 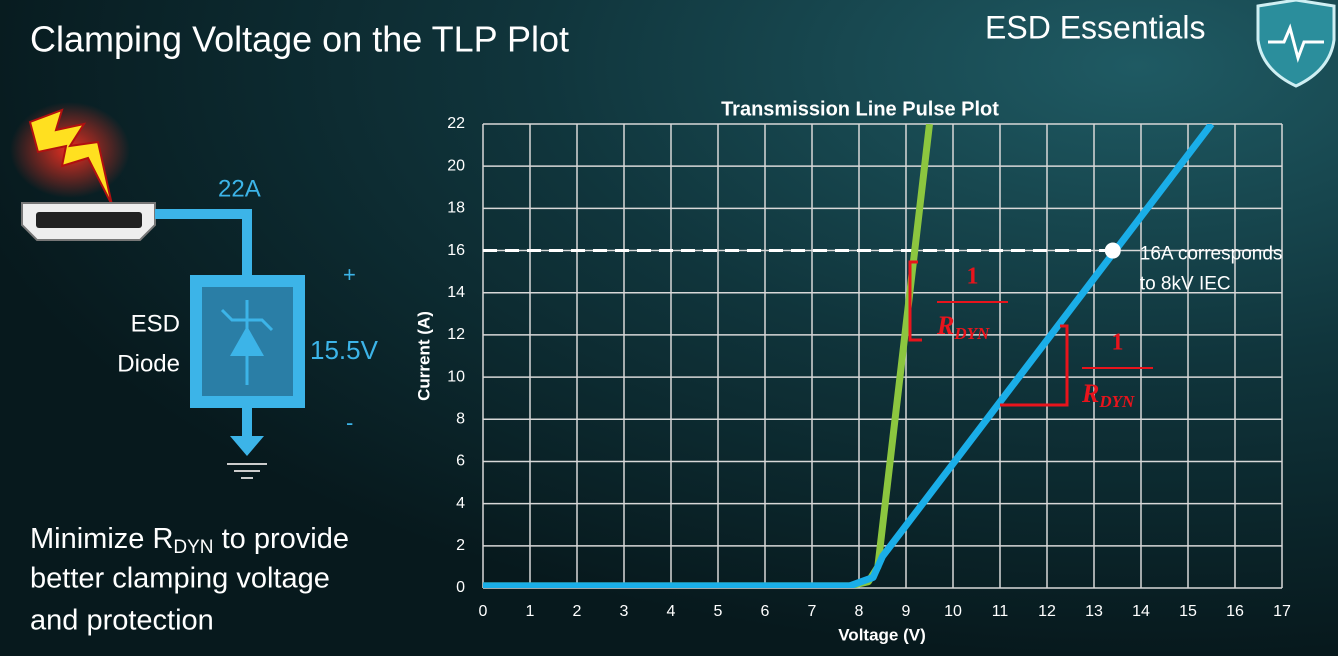 What do you see at coordinates (122, 621) in the screenshot?
I see `summary-line: and protection` at bounding box center [122, 621].